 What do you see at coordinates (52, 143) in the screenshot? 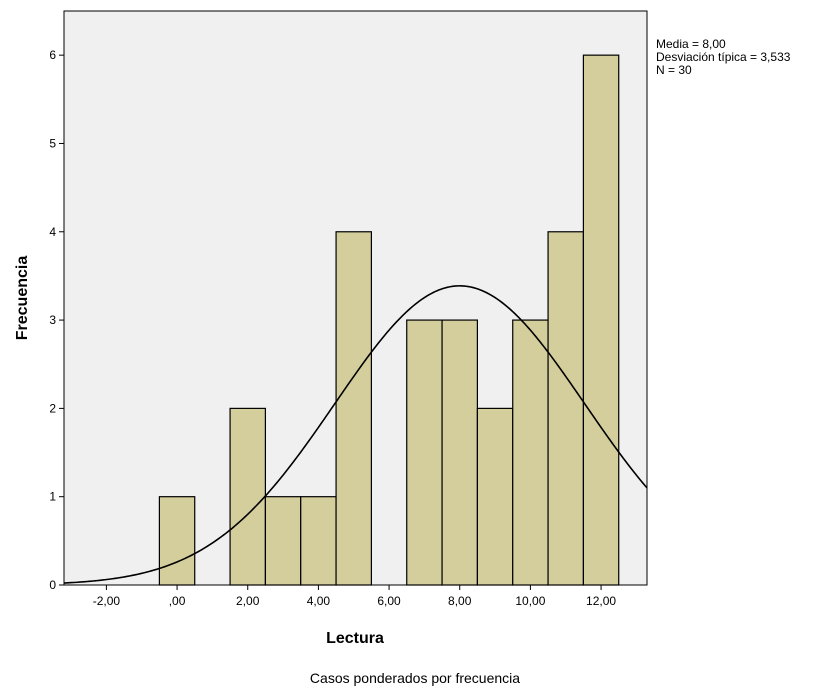
I see `y-tick-label: 5` at bounding box center [52, 143].